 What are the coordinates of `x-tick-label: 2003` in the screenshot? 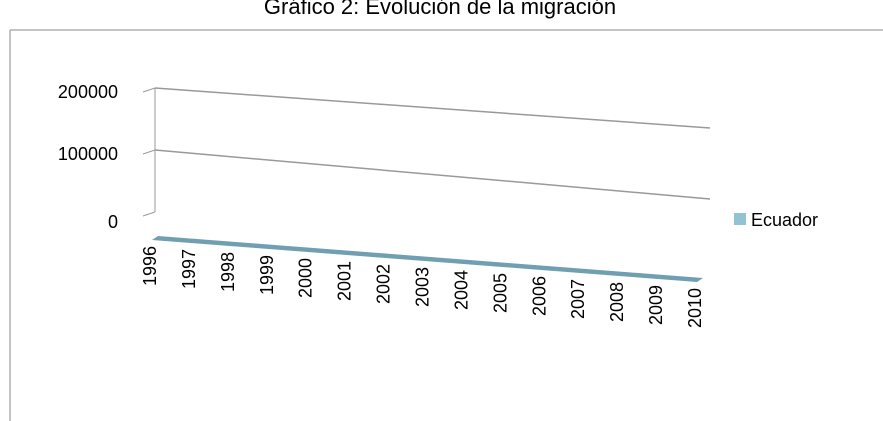 It's located at (423, 287).